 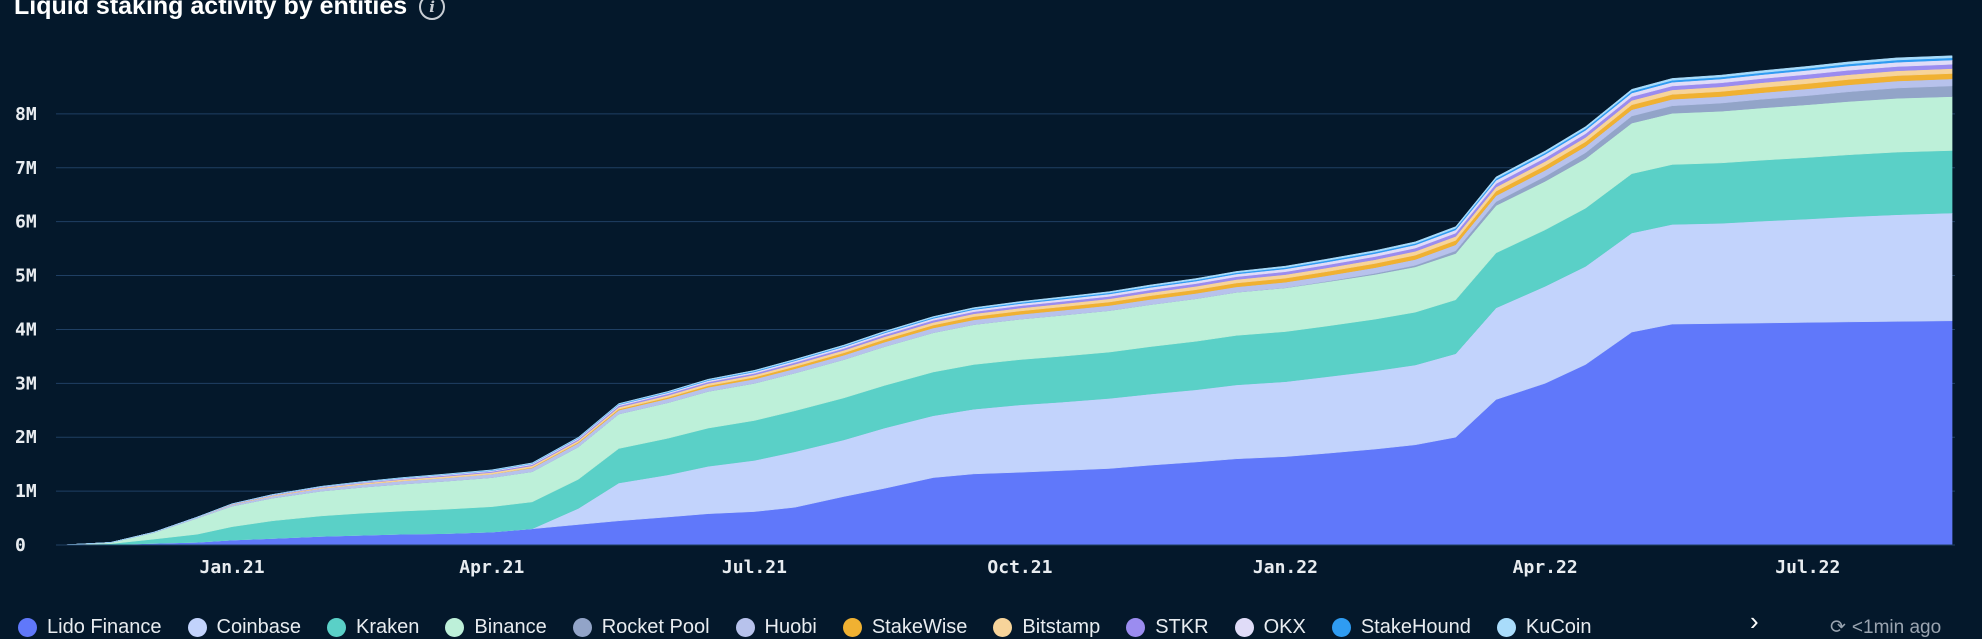 What do you see at coordinates (1284, 627) in the screenshot?
I see `legend-label: OKX` at bounding box center [1284, 627].